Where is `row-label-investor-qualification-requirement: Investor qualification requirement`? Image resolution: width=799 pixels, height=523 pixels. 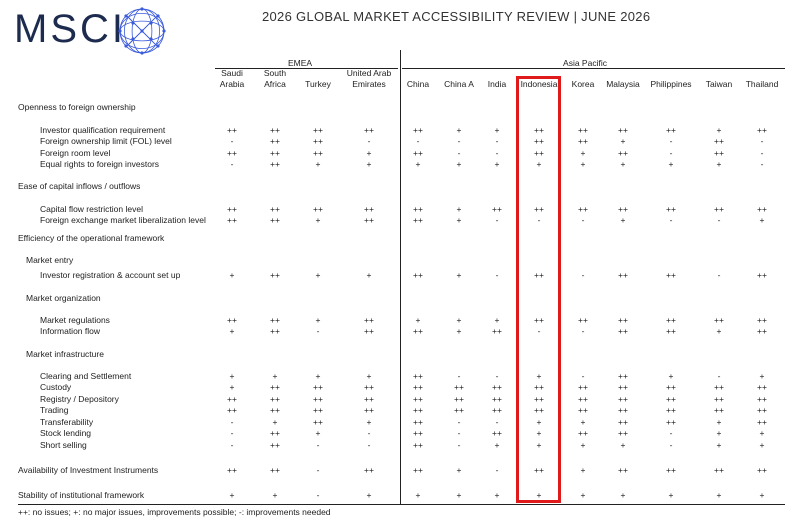
row-label-investor-qualification-requirement: Investor qualification requirement is located at coordinates (103, 130).